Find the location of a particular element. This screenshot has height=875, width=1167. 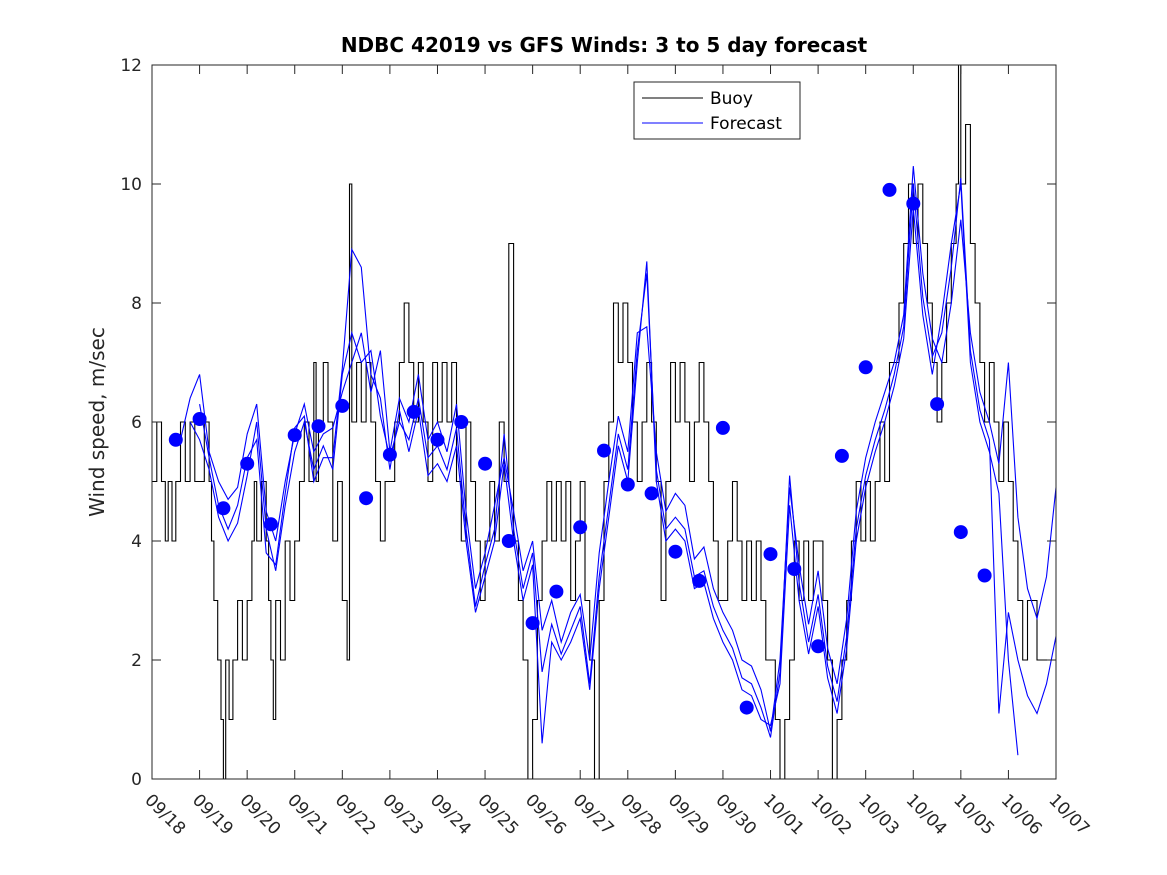

x-tick-label: 09/23 is located at coordinates (402, 814).